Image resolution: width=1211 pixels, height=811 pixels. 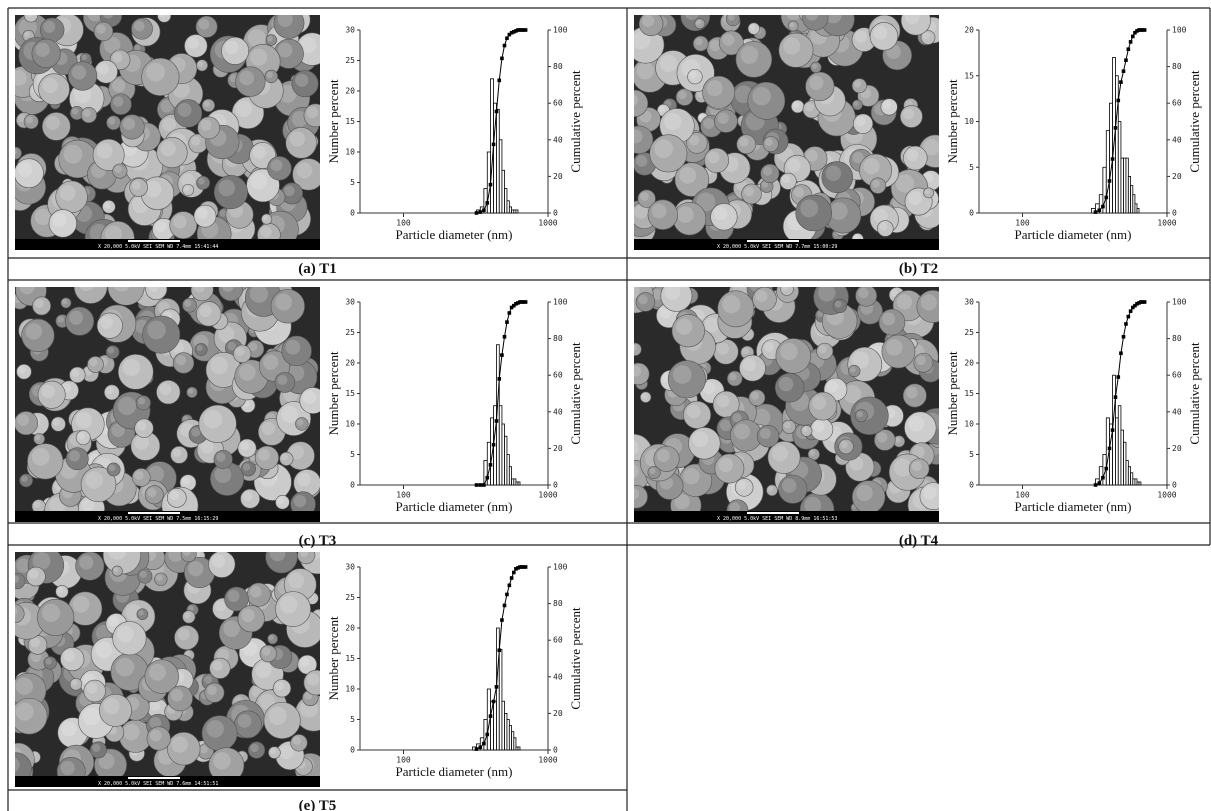 What do you see at coordinates (558, 713) in the screenshot?
I see `y2-tick-label: 20` at bounding box center [558, 713].